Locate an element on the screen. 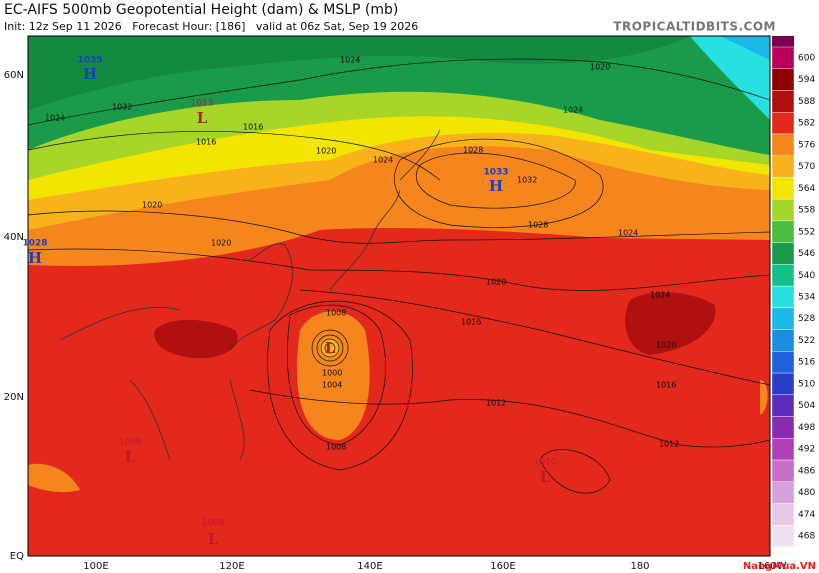  colorbar-label: 582 is located at coordinates (806, 124).